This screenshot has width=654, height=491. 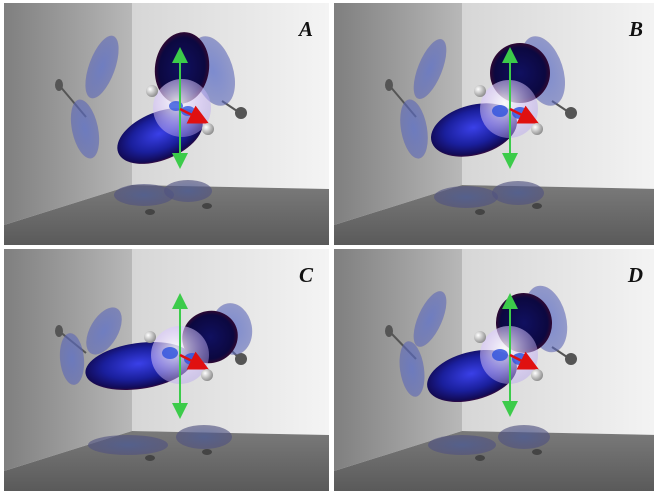 I want to click on panel-label: A, so click(x=305, y=29).